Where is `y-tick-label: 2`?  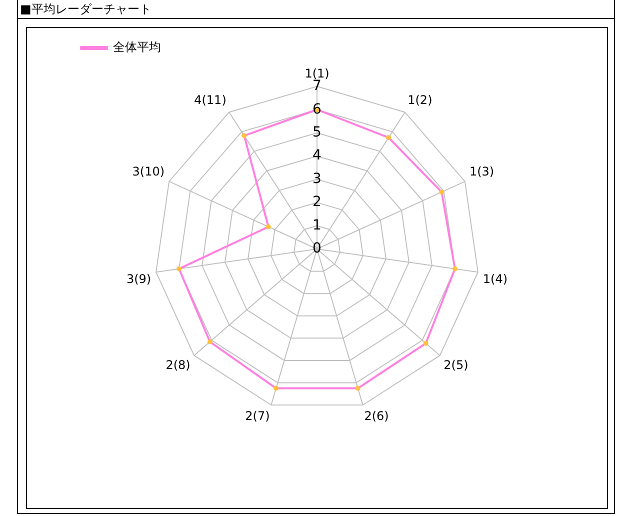 y-tick-label: 2 is located at coordinates (317, 202).